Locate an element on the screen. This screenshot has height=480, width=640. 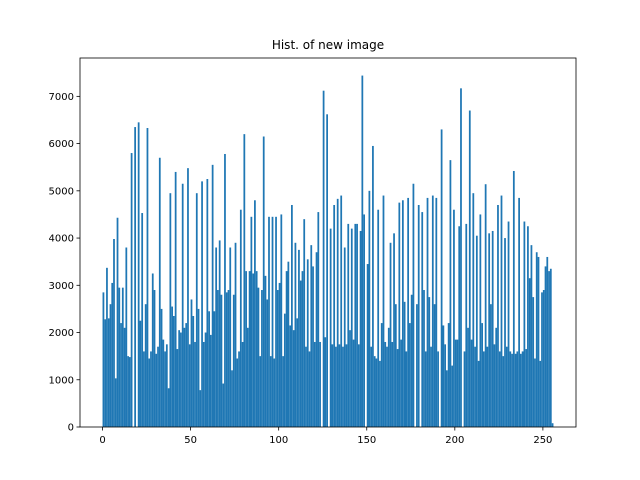
y-tick-label: 1000 is located at coordinates (61, 380).